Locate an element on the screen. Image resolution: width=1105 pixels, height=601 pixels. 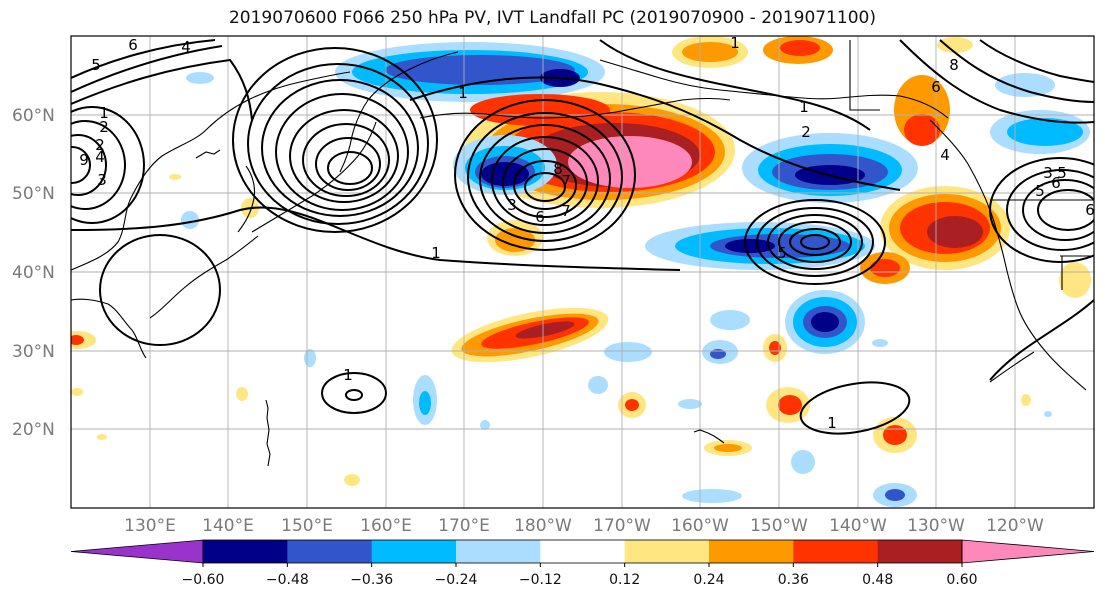
contour-label: 4 is located at coordinates (945, 155).